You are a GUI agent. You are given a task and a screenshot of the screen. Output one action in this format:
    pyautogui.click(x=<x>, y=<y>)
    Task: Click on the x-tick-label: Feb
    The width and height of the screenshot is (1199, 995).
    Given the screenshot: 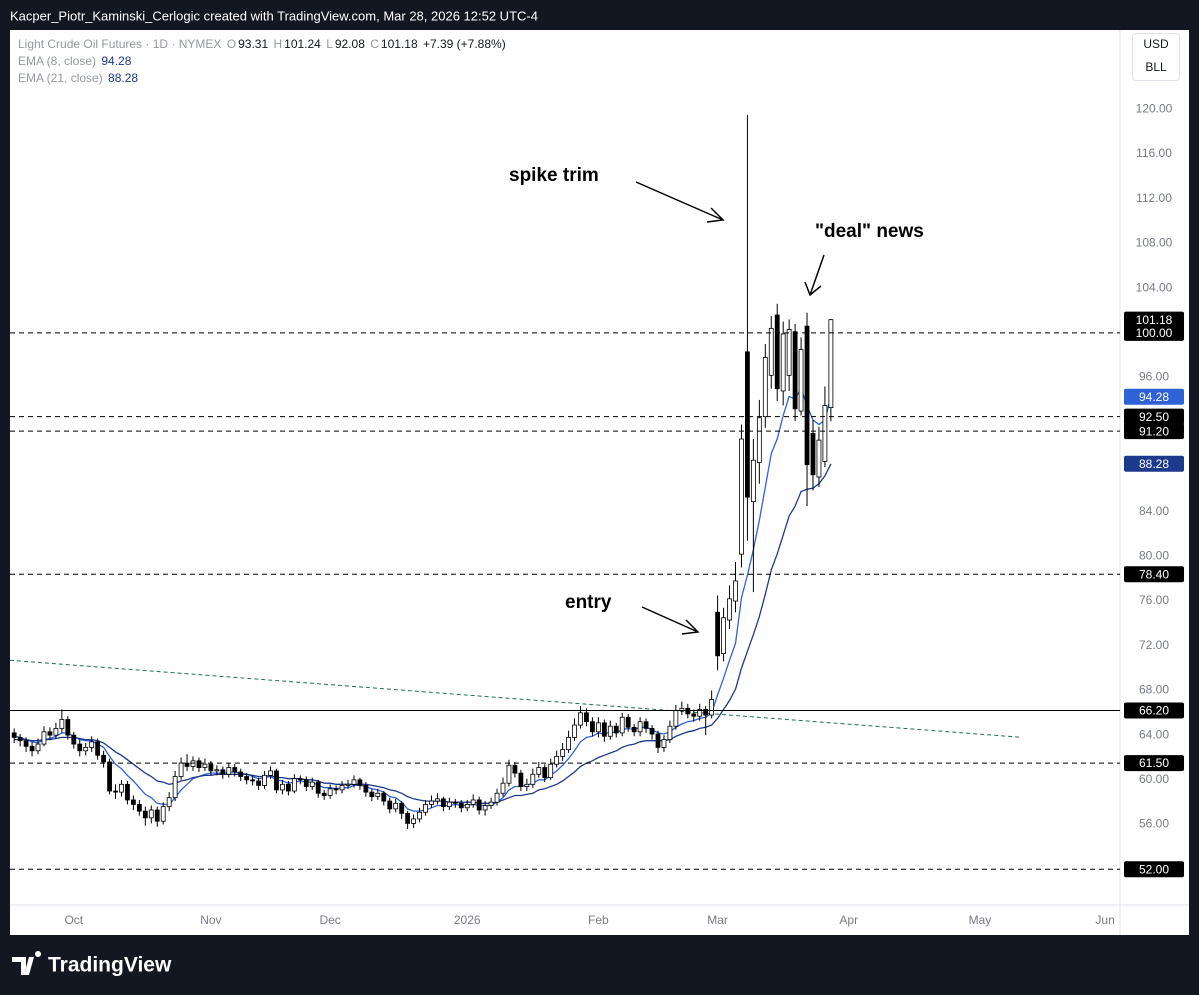 What is the action you would take?
    pyautogui.click(x=598, y=920)
    